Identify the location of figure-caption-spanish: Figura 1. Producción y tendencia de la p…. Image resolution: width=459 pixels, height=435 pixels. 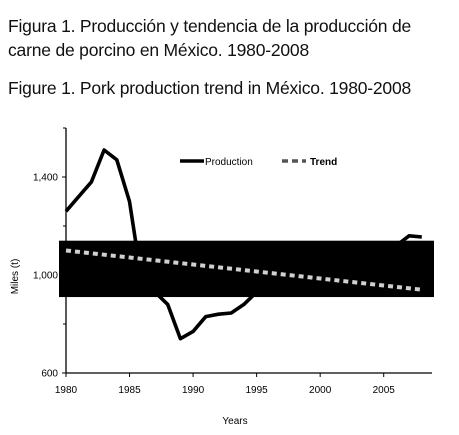
(210, 38).